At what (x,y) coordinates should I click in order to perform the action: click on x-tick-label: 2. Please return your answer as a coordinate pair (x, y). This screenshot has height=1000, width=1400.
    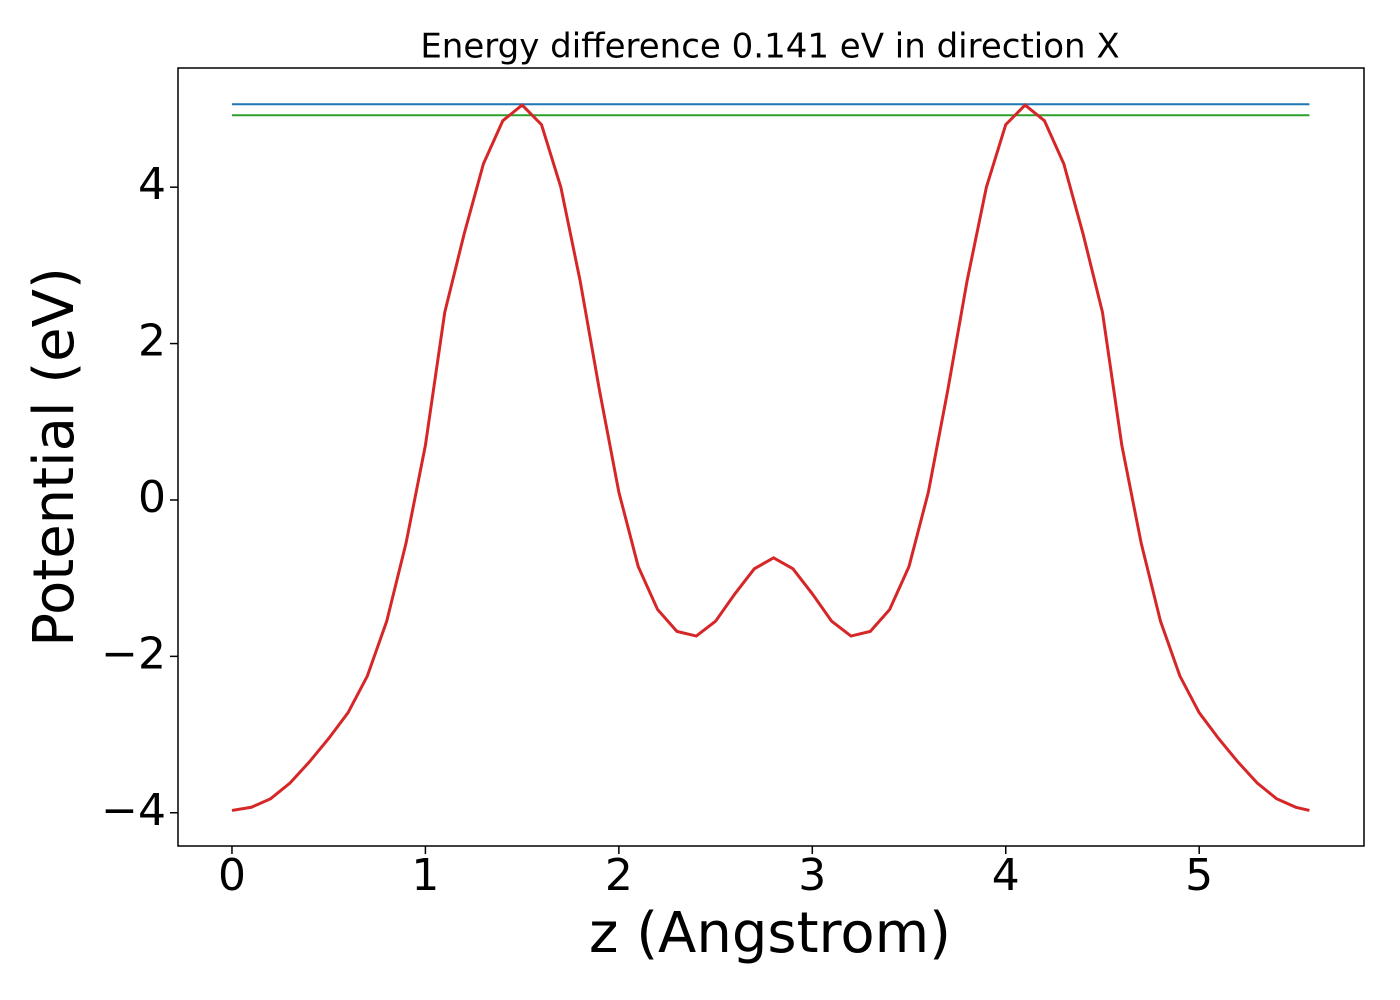
    Looking at the image, I should click on (619, 875).